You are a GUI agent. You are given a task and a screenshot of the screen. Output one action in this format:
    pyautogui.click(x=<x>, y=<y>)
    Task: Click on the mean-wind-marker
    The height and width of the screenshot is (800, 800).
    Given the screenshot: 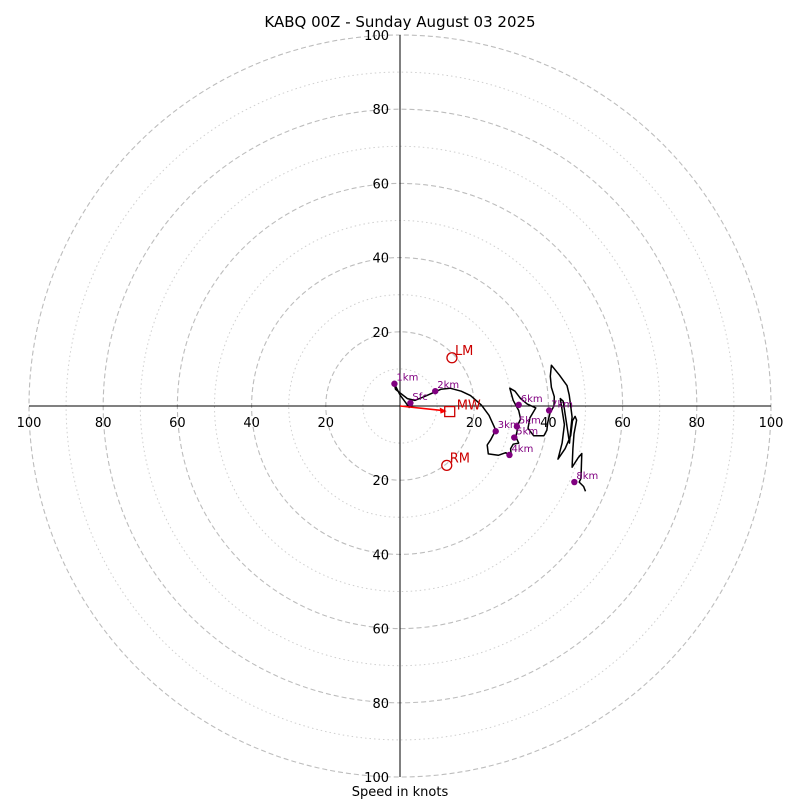 What is the action you would take?
    pyautogui.click(x=450, y=411)
    